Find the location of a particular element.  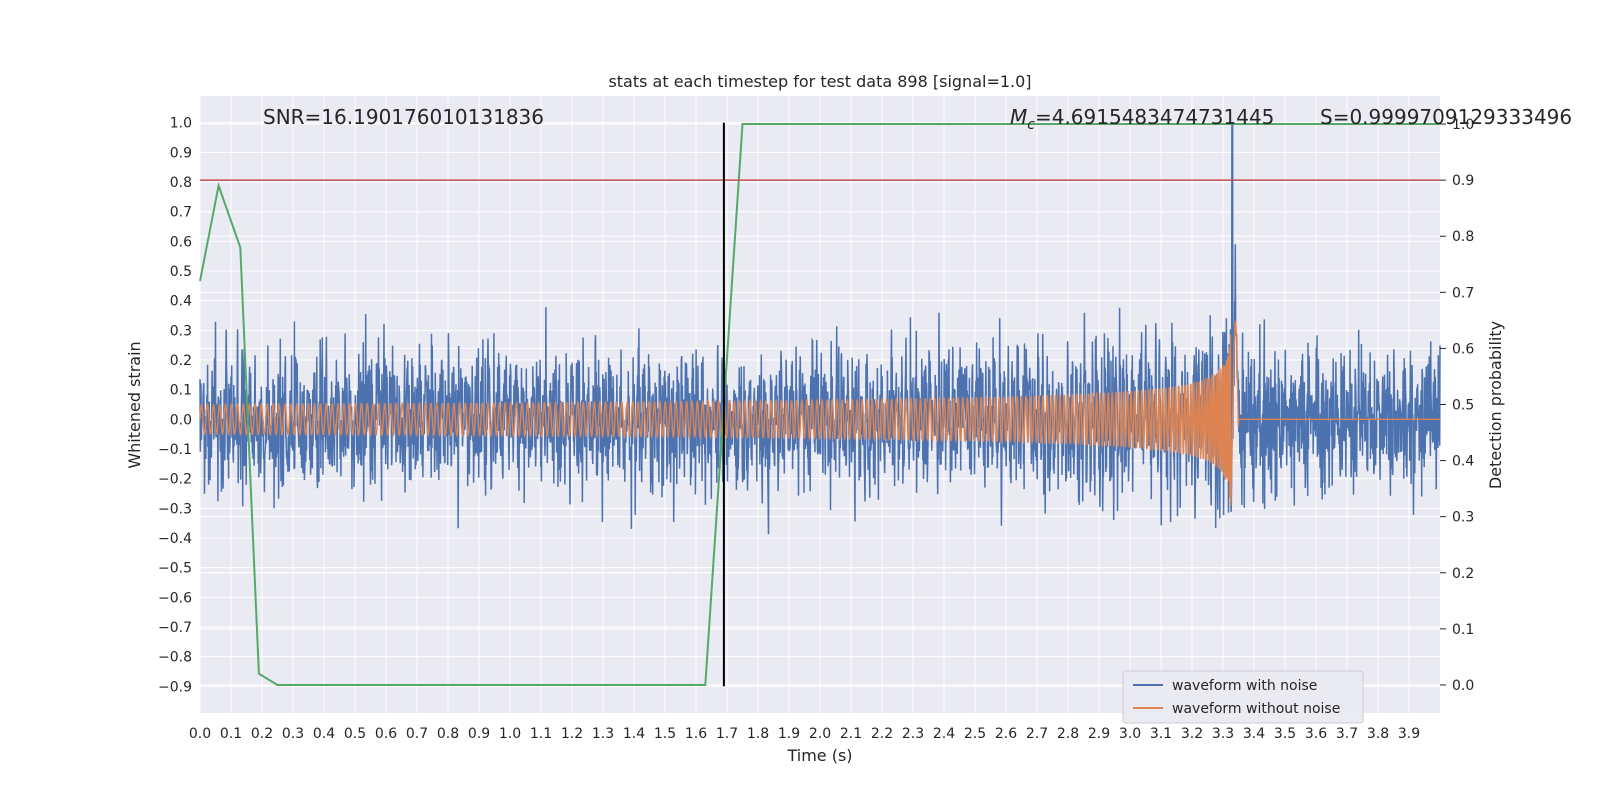

y-tick-label: 0.8 is located at coordinates (181, 183).